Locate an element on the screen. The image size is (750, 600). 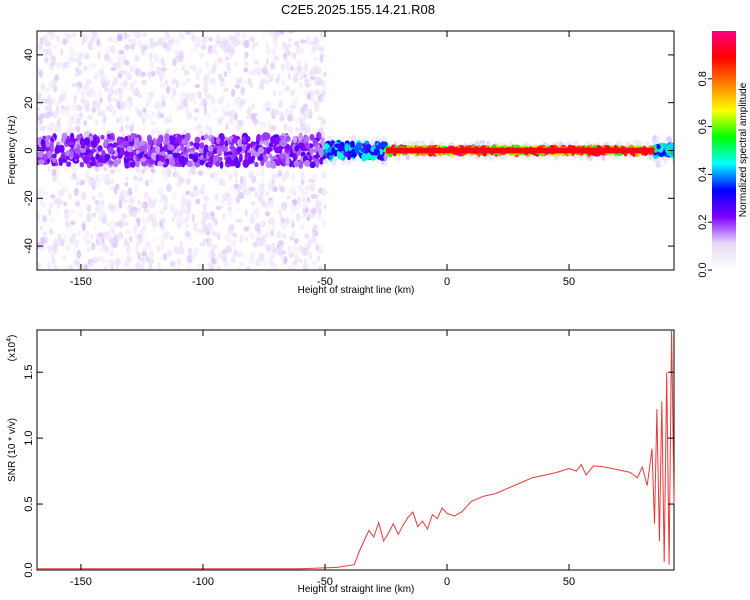
snr-y-multiplier: (x104) is located at coordinates (12, 348).